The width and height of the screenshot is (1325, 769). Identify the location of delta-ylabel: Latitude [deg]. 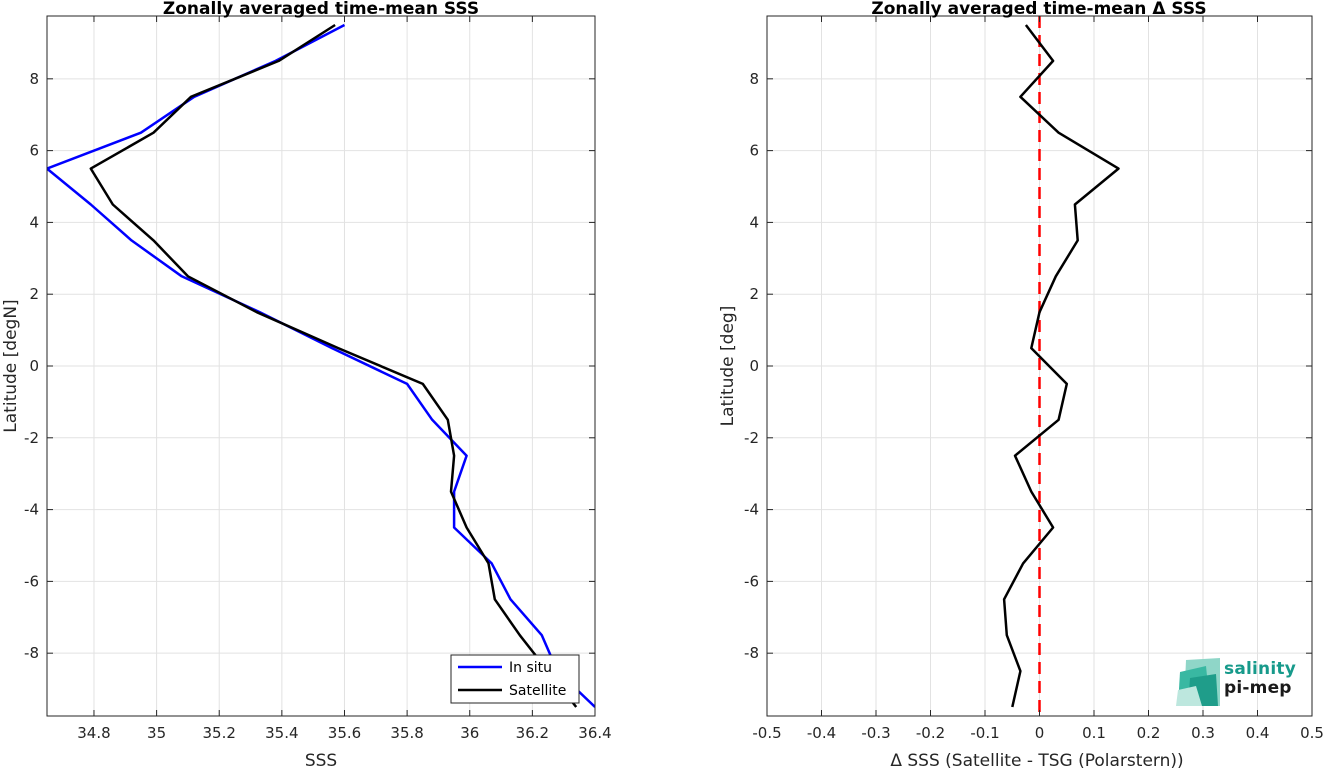
(728, 366).